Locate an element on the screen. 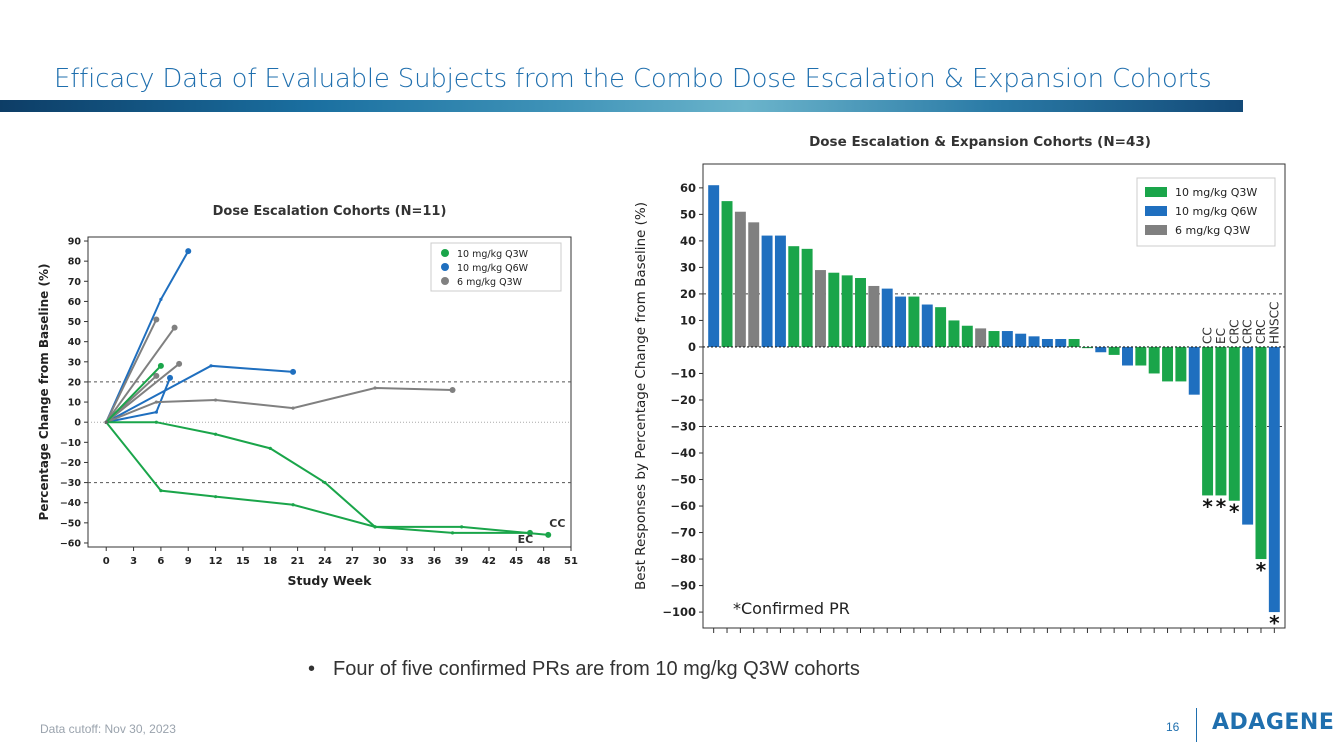 This screenshot has width=1333, height=749. legend-label: 6 mg/kg Q3W is located at coordinates (1212, 230).